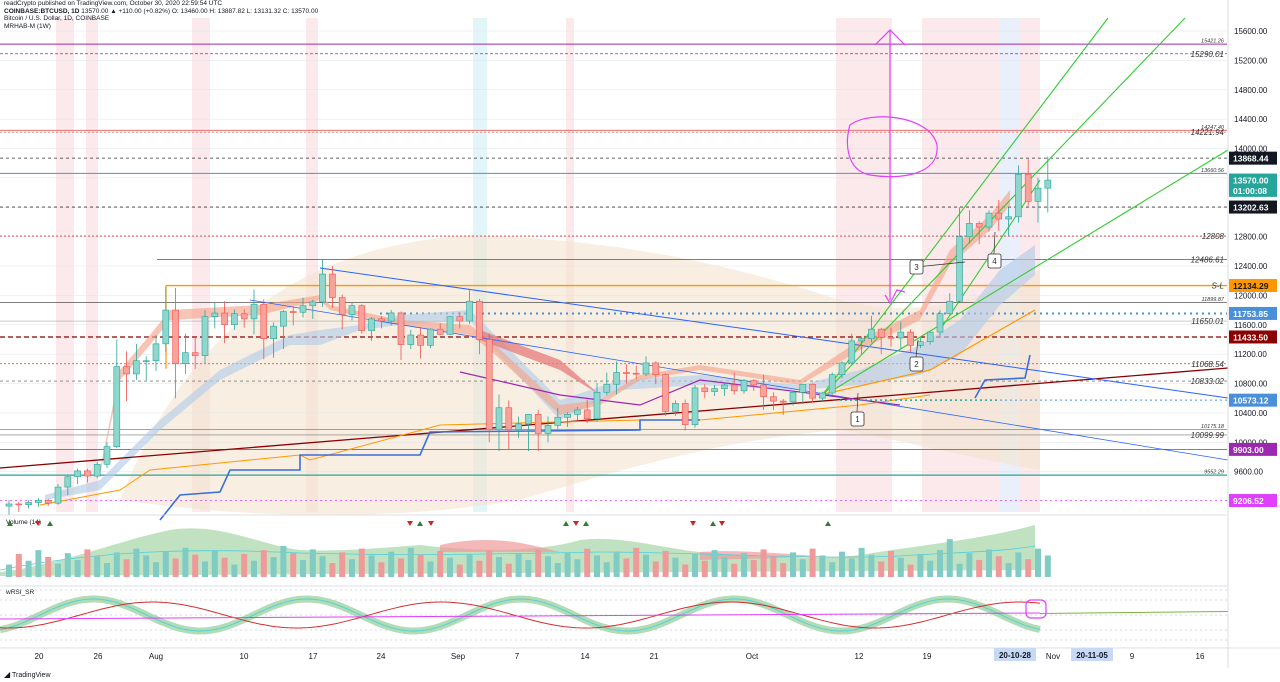 The image size is (1280, 682). Describe the element at coordinates (1207, 321) in the screenshot. I see `level-label: 11650.01` at that location.